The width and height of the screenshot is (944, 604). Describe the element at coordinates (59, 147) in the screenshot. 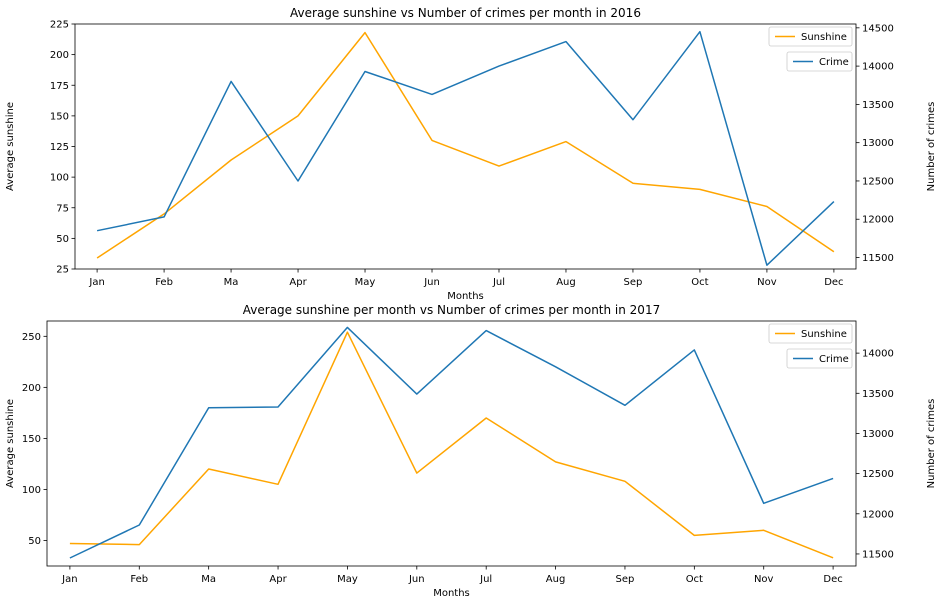

I see `y-tick-label: 125` at that location.